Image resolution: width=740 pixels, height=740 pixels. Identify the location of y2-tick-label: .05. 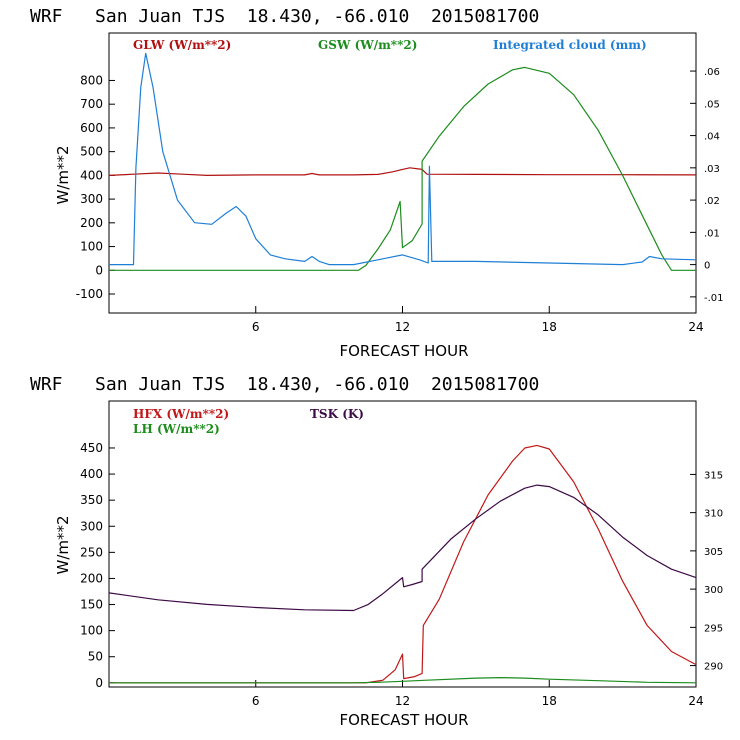
(712, 104).